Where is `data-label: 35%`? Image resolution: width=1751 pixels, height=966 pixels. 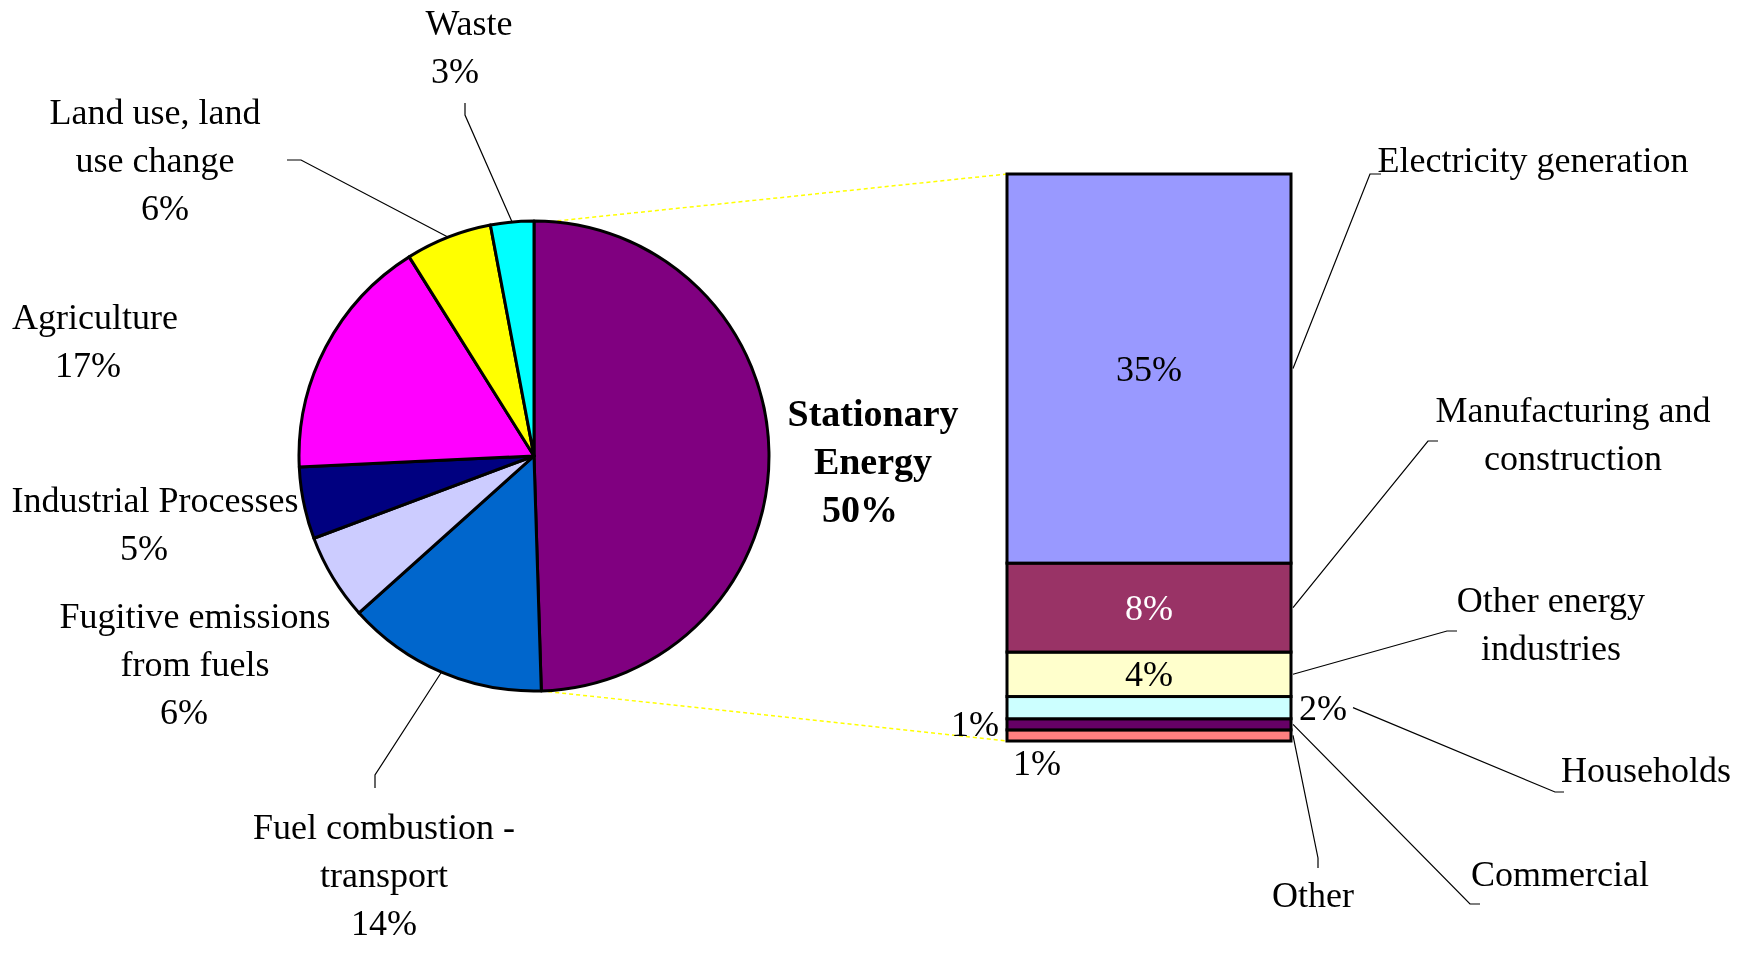 data-label: 35% is located at coordinates (1149, 368).